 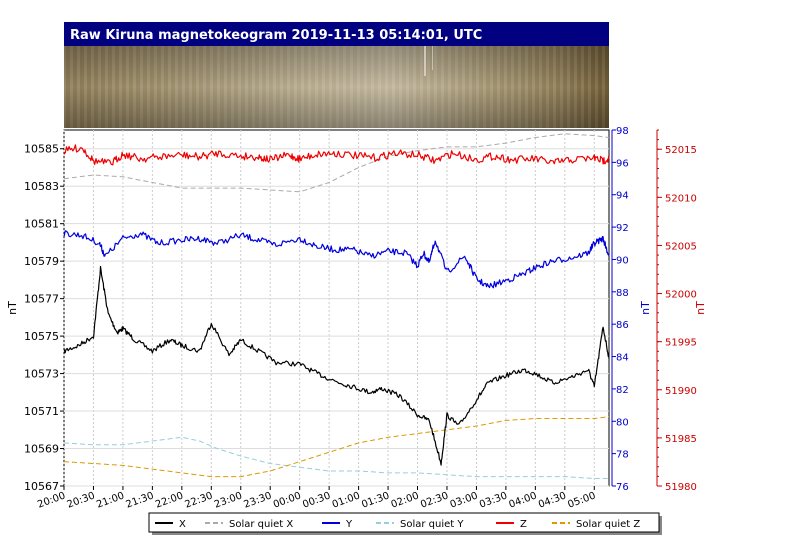 What do you see at coordinates (432, 524) in the screenshot?
I see `legend-label: Solar quiet Y` at bounding box center [432, 524].